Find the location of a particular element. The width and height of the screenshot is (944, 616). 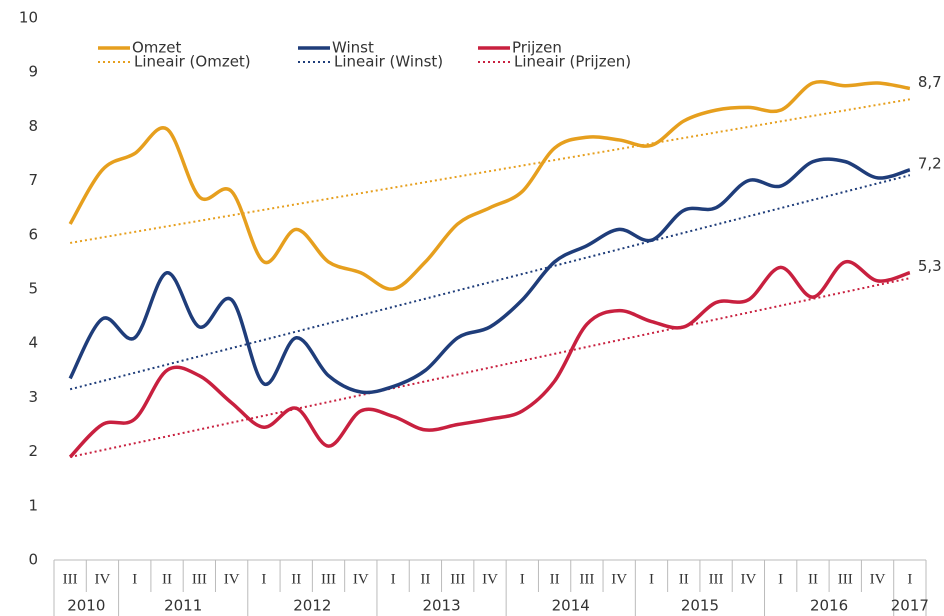

legend-label: Omzet is located at coordinates (157, 48).